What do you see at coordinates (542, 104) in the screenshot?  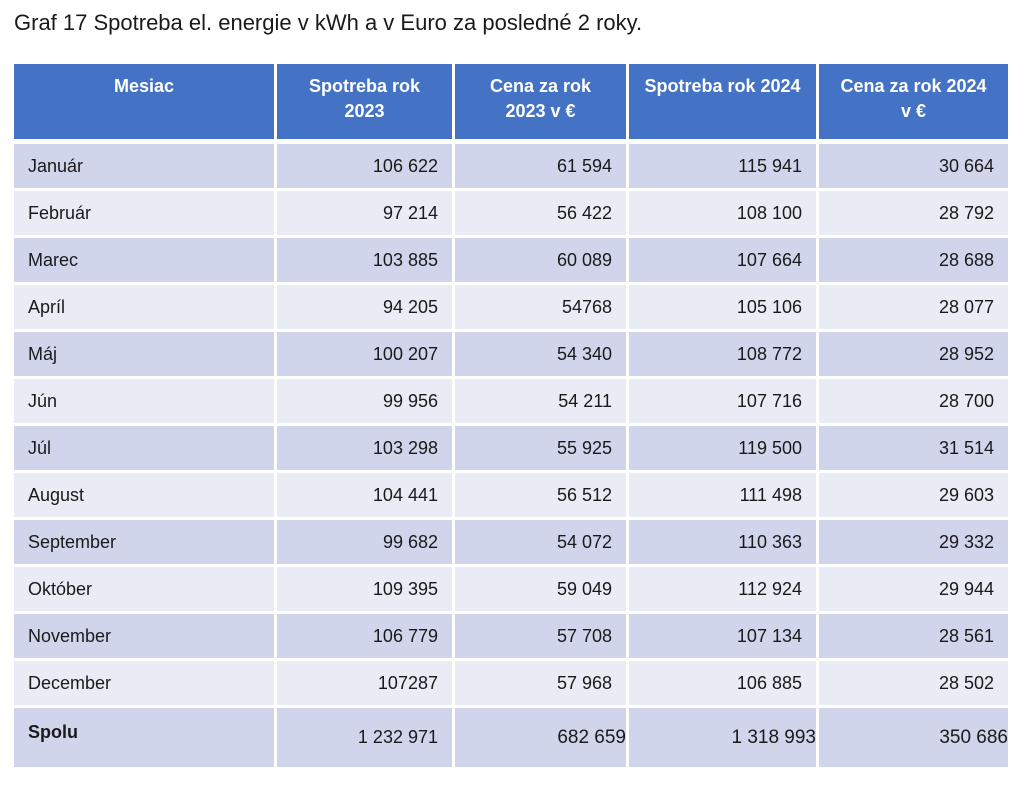 I see `header-price-2023: Cena za rok 2023 v €` at bounding box center [542, 104].